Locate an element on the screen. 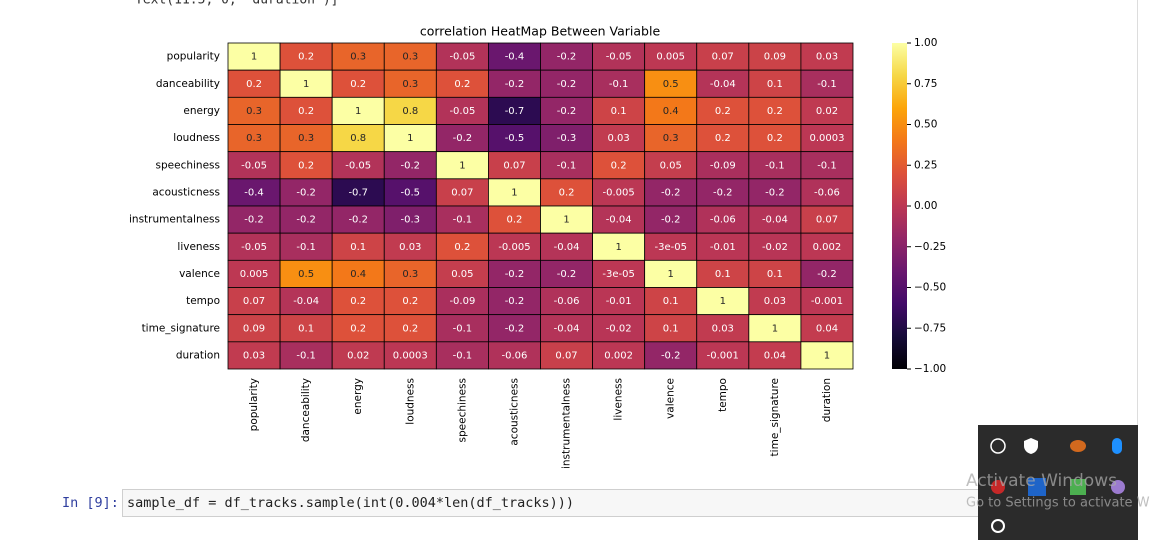  cell-label: -0.4 is located at coordinates (254, 192).